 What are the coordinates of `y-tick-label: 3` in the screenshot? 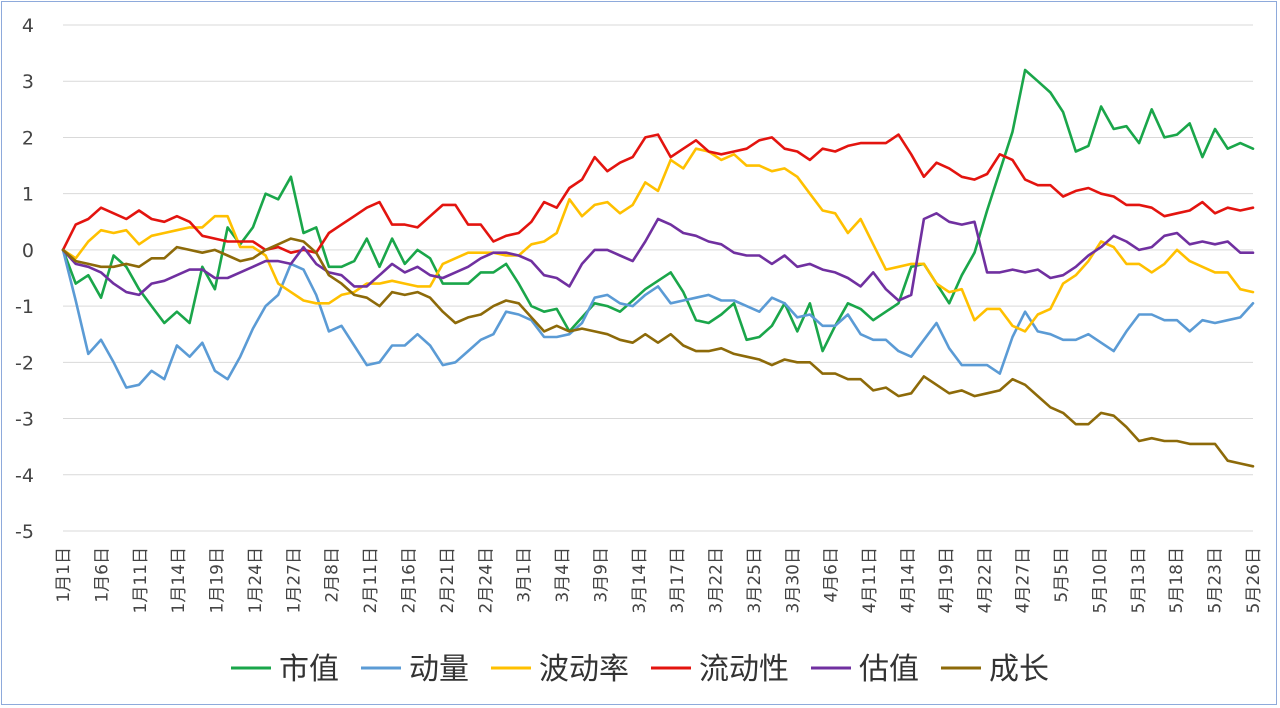 It's located at (28, 82).